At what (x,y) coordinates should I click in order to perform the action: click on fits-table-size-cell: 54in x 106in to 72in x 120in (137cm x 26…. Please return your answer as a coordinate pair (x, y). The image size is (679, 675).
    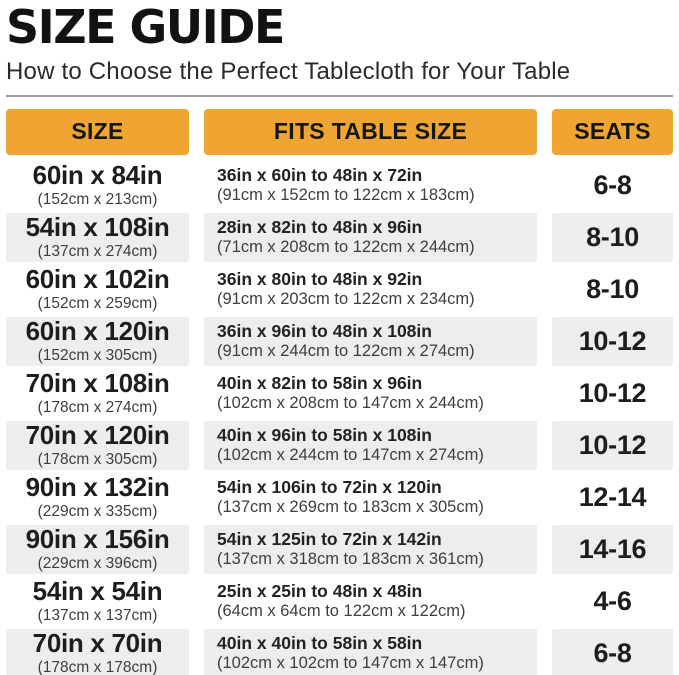
    Looking at the image, I should click on (370, 497).